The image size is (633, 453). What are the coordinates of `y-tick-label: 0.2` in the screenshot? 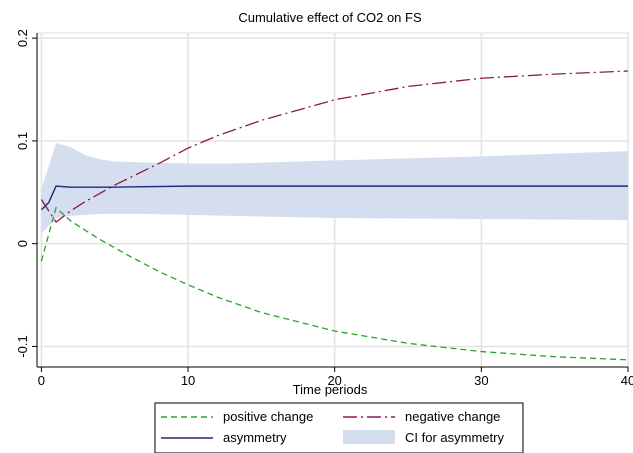 It's located at (22, 38).